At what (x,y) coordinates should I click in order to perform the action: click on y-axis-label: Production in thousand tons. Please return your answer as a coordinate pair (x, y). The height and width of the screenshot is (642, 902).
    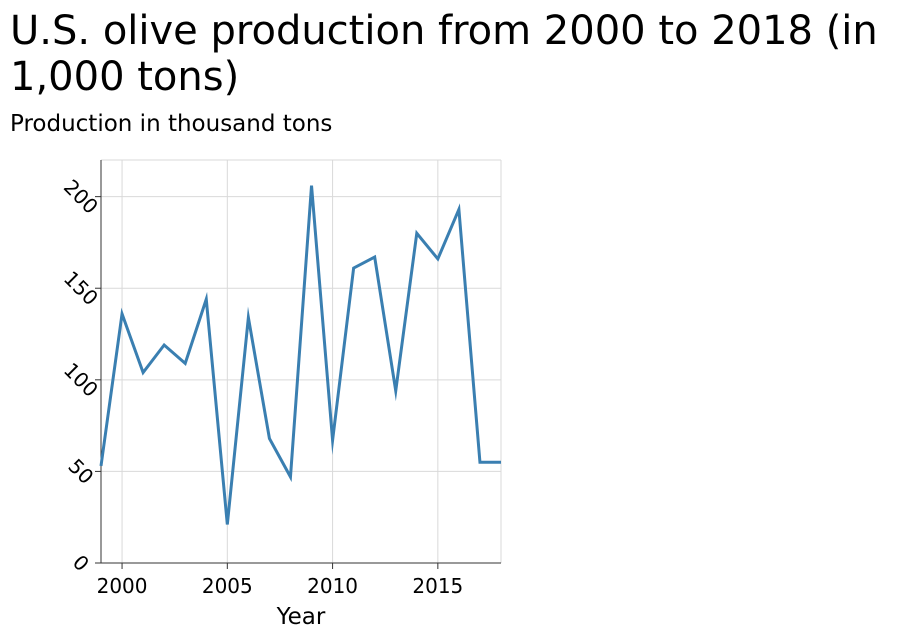
    Looking at the image, I should click on (171, 124).